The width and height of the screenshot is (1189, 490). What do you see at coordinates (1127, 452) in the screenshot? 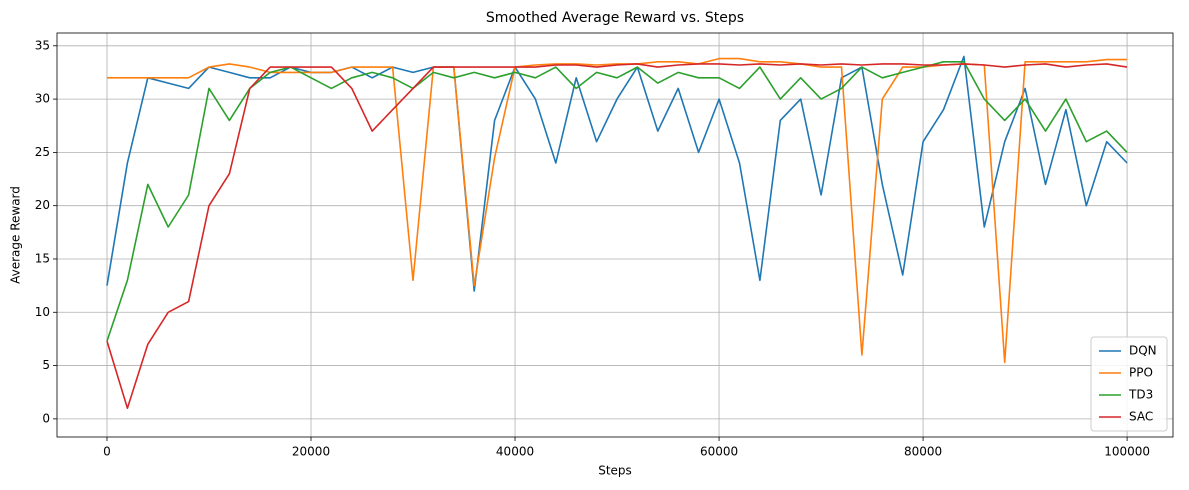
I see `x-tick-label: 100000` at bounding box center [1127, 452].